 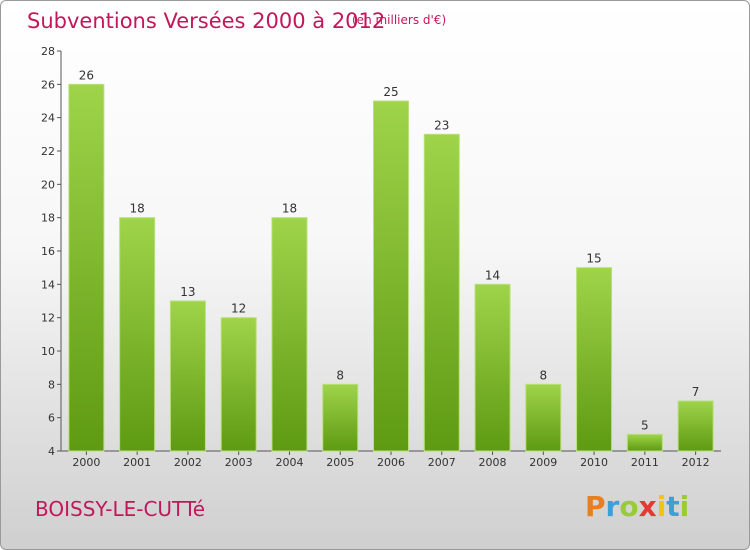 I want to click on commune-name: BOISSY-LE-CUTTé, so click(x=120, y=509).